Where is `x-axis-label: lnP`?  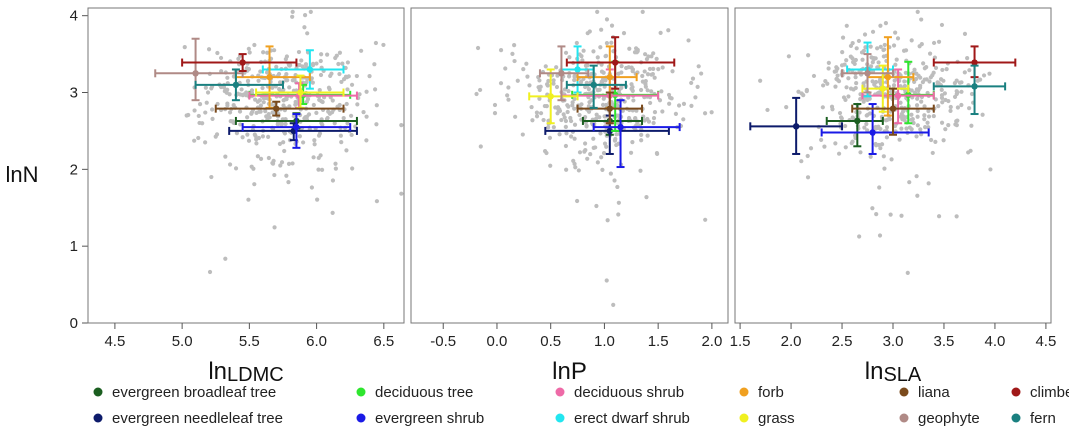 x-axis-label: lnP is located at coordinates (569, 371).